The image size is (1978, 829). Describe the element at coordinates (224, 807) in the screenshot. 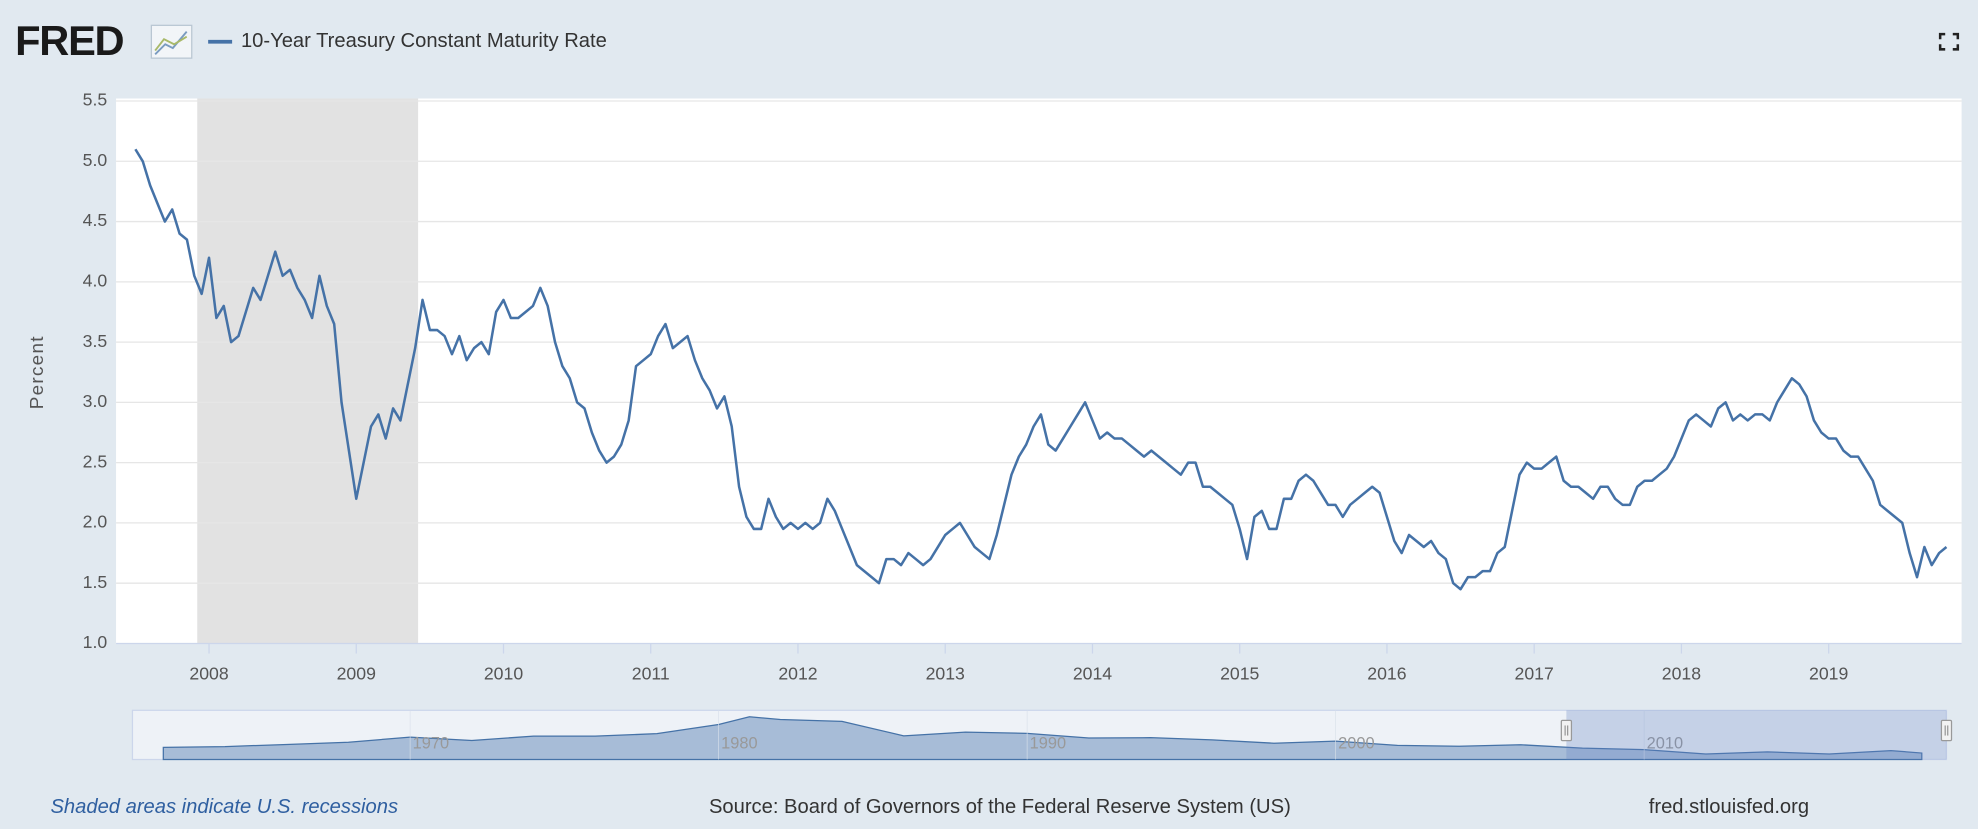

I see `recession-note: Shaded areas indicate U.S. recessions` at that location.